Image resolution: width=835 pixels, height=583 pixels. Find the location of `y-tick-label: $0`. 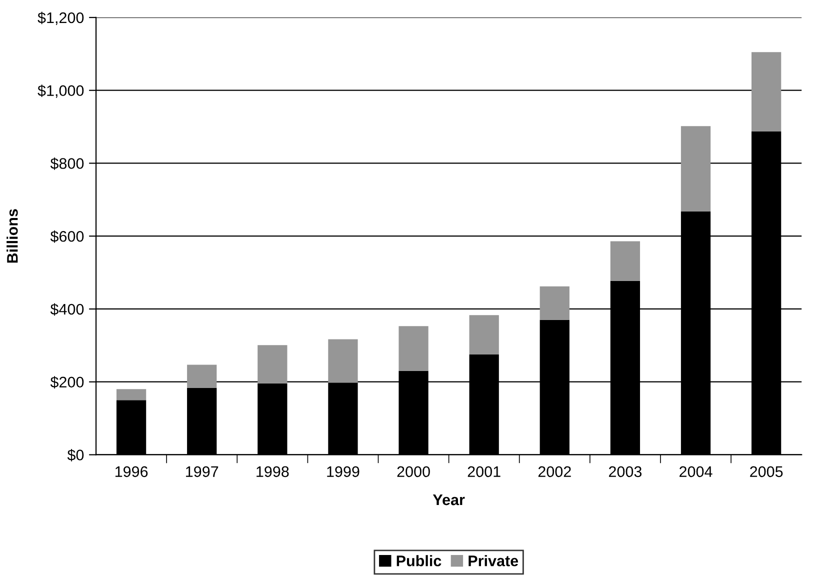

y-tick-label: $0 is located at coordinates (75, 455).